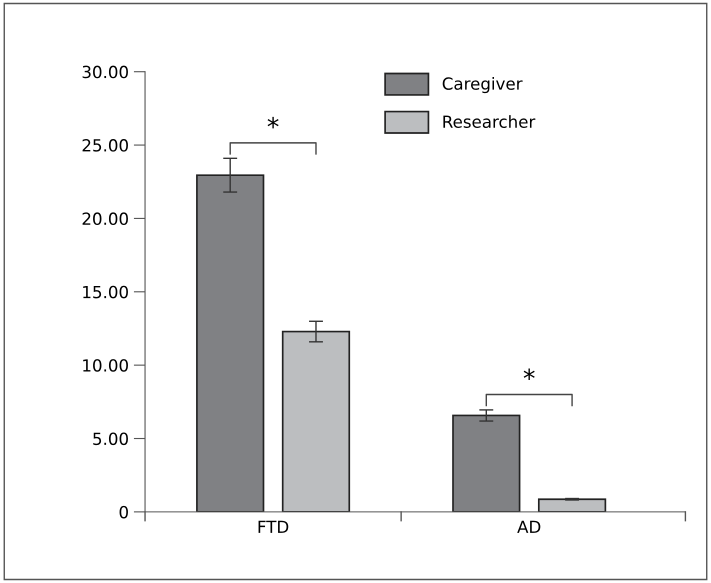  Describe the element at coordinates (273, 526) in the screenshot. I see `x-tick-label: FTD` at that location.